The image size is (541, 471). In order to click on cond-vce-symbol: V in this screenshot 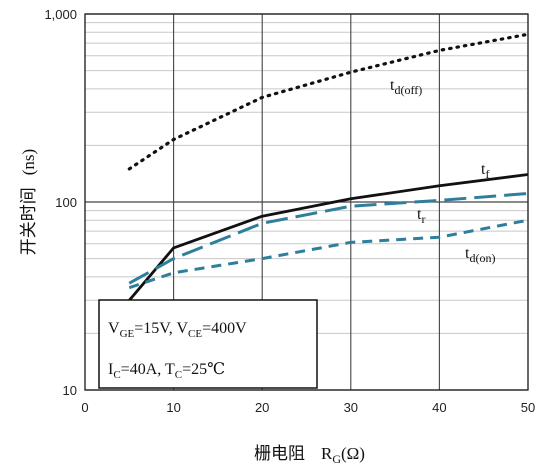, I will do `click(182, 328)`.